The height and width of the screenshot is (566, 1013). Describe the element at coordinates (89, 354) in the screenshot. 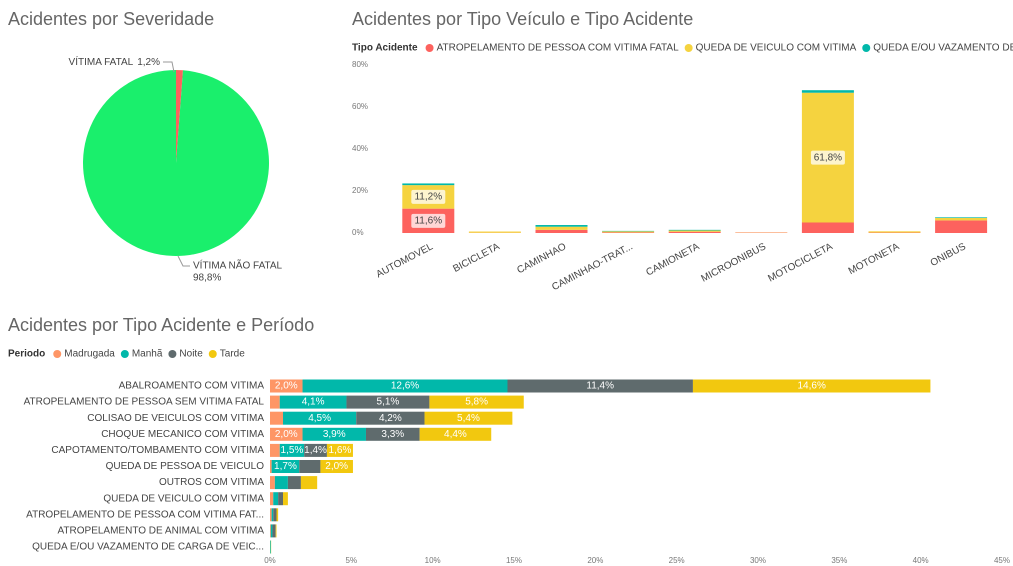

I see `legend-label: Madrugada` at that location.